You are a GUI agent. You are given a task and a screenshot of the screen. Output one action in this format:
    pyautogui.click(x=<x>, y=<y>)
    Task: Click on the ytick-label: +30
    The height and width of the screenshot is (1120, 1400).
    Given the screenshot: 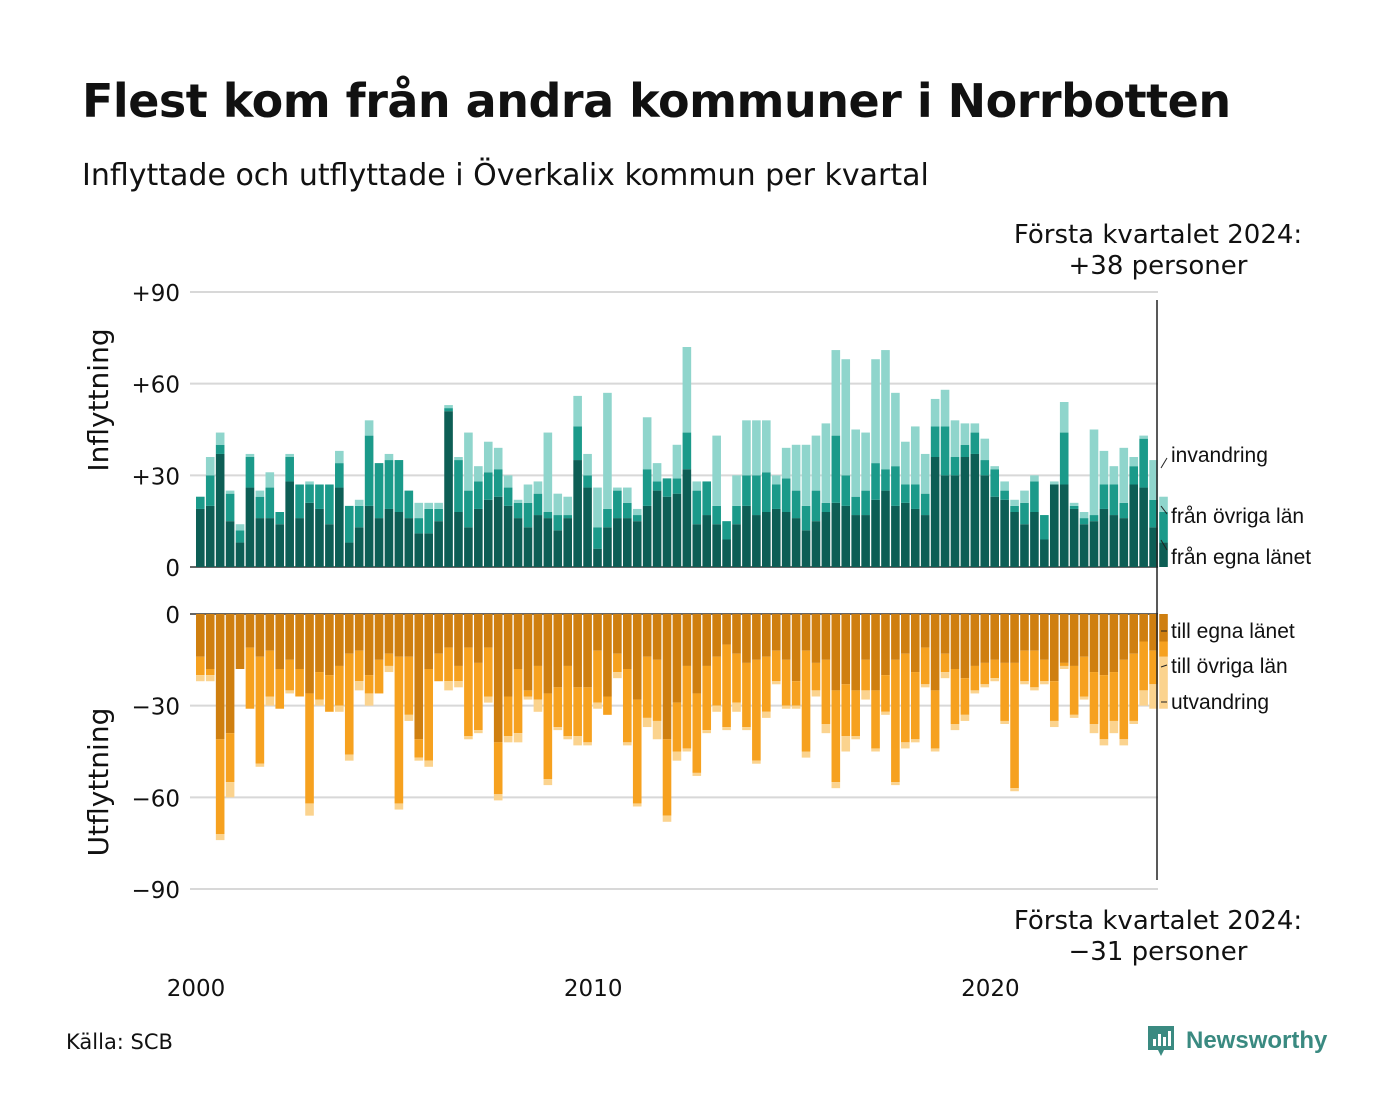 What is the action you would take?
    pyautogui.click(x=155, y=477)
    